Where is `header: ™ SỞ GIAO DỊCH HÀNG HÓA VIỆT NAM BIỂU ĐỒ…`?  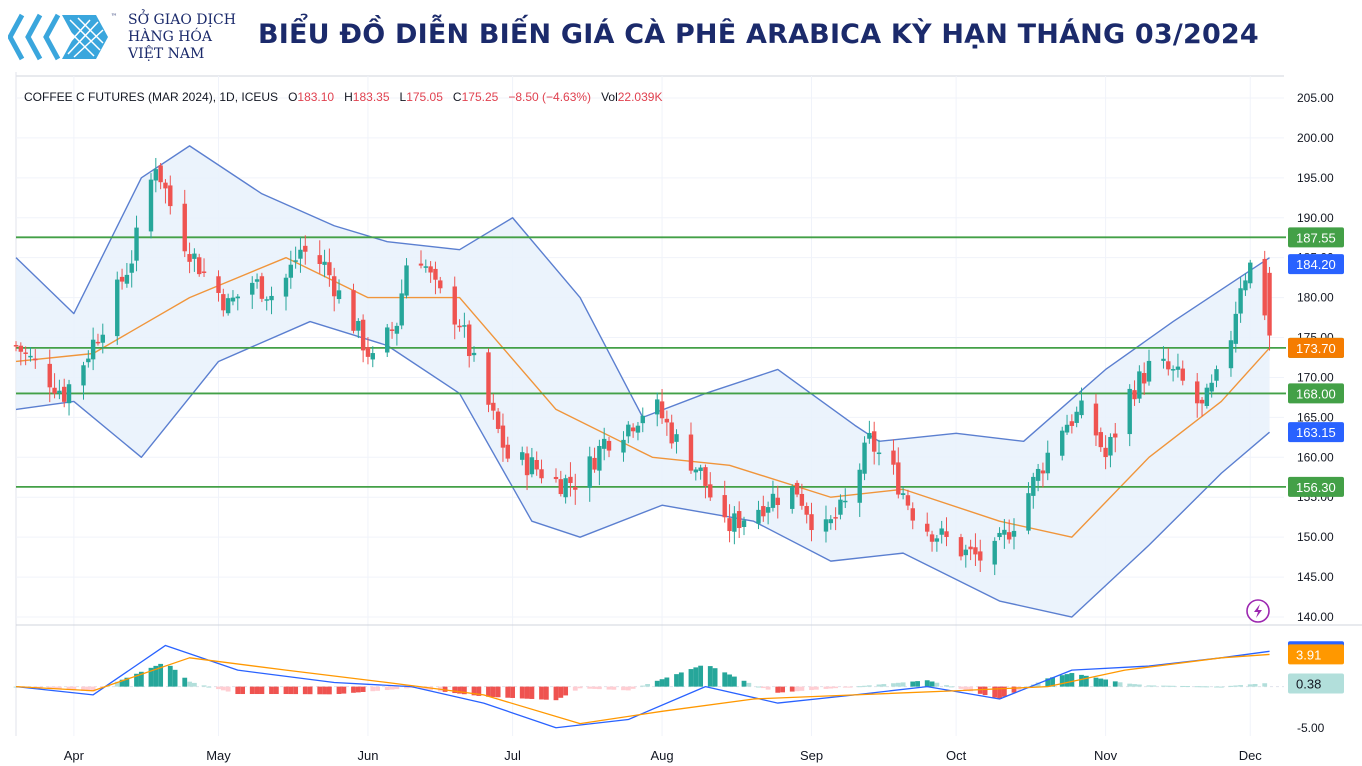 header: ™ SỞ GIAO DỊCH HÀNG HÓA VIỆT NAM BIỂU ĐỒ… is located at coordinates (681, 36).